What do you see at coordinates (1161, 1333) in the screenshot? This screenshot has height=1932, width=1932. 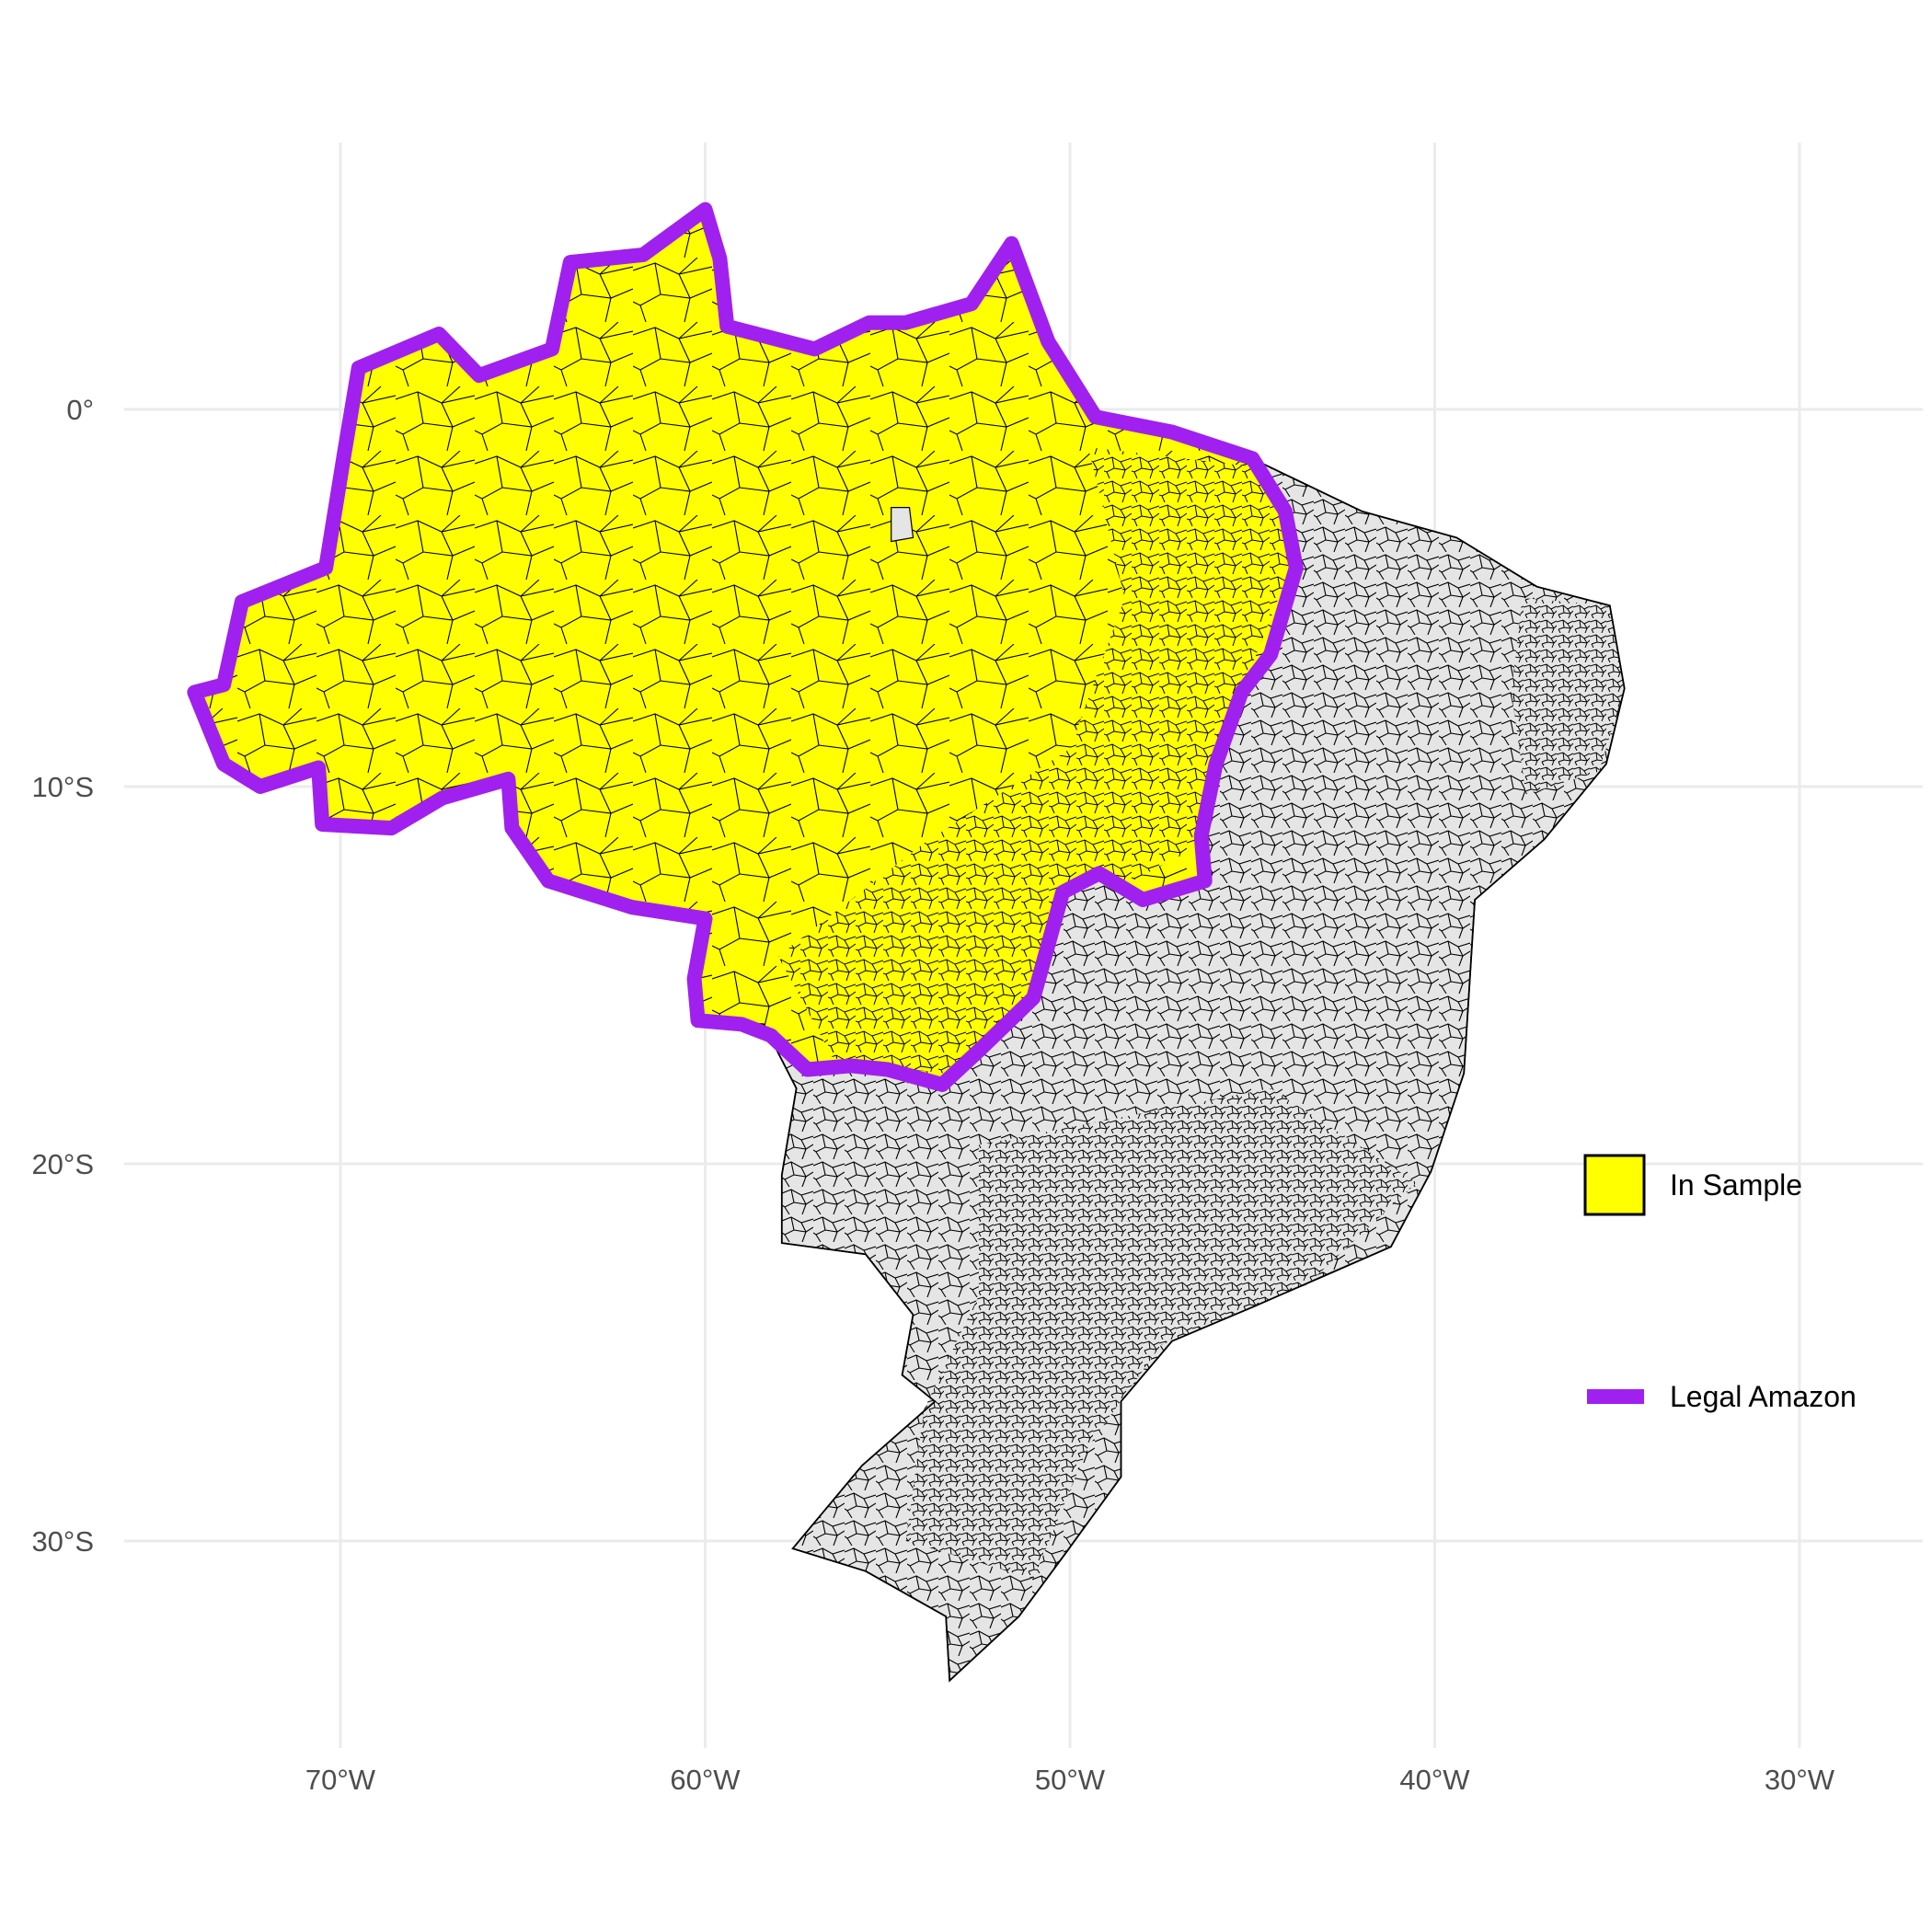 I see `dense-municipalities-southeast` at bounding box center [1161, 1333].